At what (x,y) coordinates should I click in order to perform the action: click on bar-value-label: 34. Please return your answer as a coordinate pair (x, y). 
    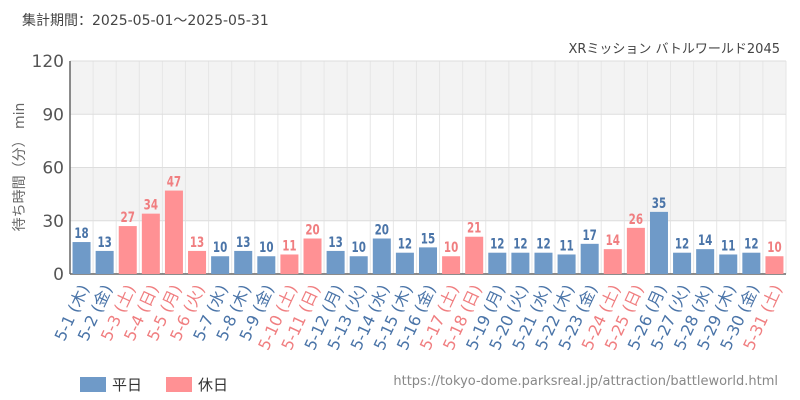
    Looking at the image, I should click on (151, 206).